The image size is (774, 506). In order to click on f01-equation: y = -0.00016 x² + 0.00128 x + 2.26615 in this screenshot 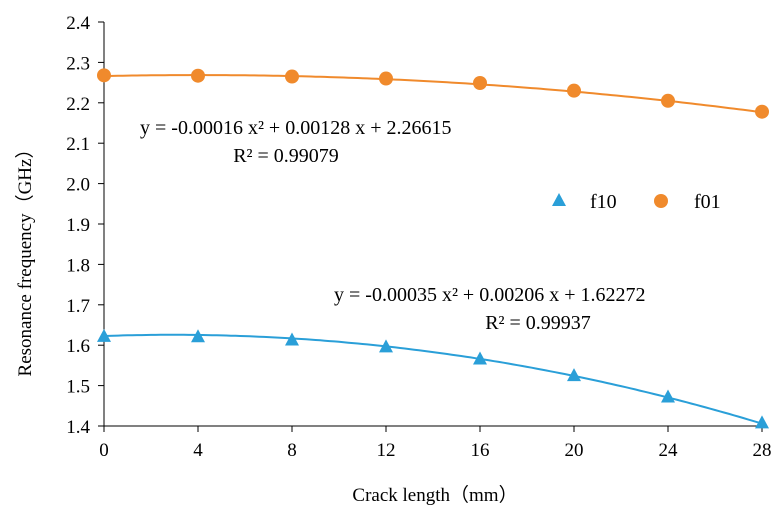, I will do `click(296, 128)`.